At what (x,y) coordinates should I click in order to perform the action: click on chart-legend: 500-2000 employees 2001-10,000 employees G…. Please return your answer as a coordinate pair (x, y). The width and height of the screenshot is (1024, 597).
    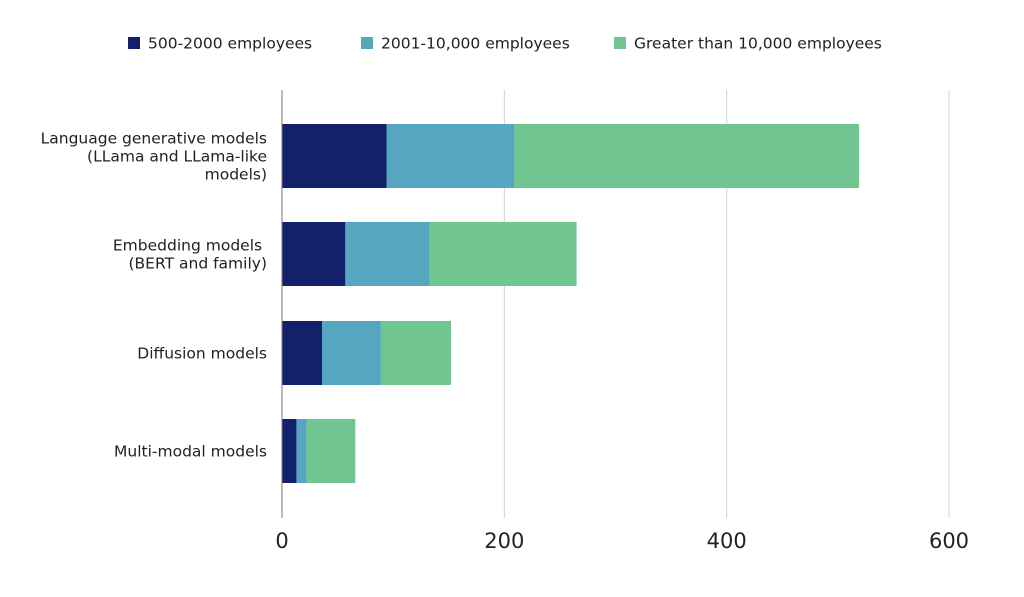
    Looking at the image, I should click on (505, 44).